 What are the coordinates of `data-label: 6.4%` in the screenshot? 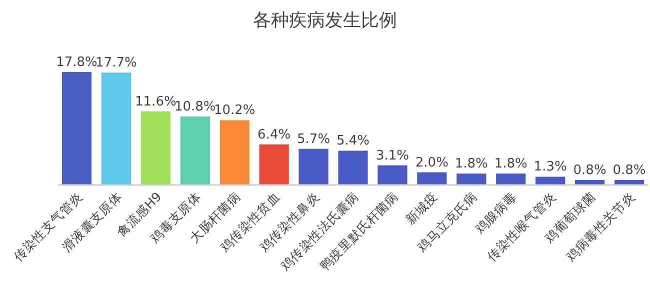 It's located at (274, 134).